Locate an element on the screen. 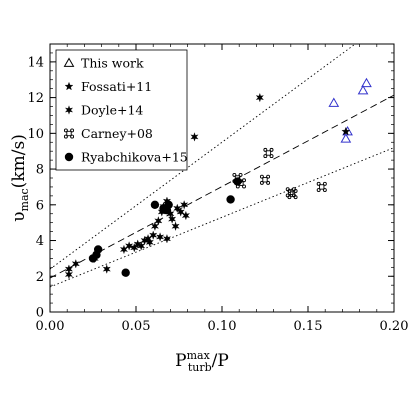 Image resolution: width=417 pixels, height=417 pixels. legend-marker-this-work is located at coordinates (69, 62).